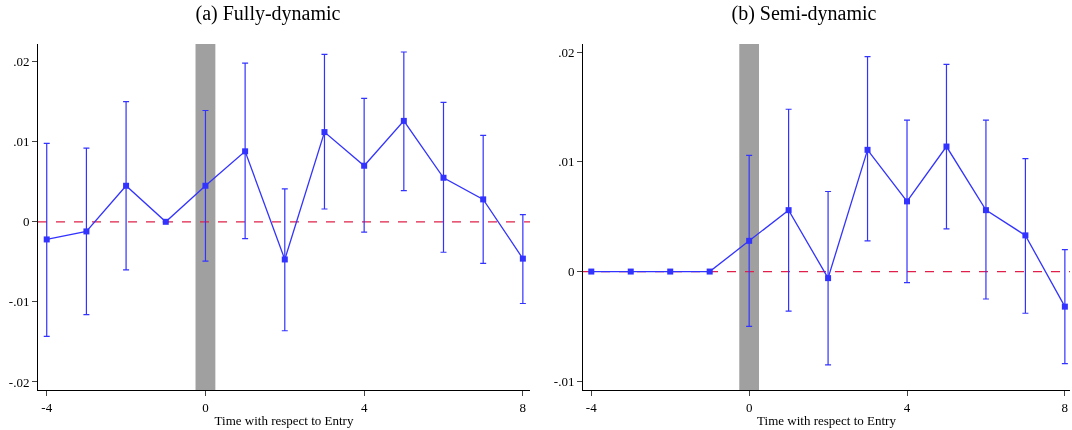 The height and width of the screenshot is (430, 1072). What do you see at coordinates (804, 14) in the screenshot?
I see `chart-title: (b) Semi-dynamic` at bounding box center [804, 14].